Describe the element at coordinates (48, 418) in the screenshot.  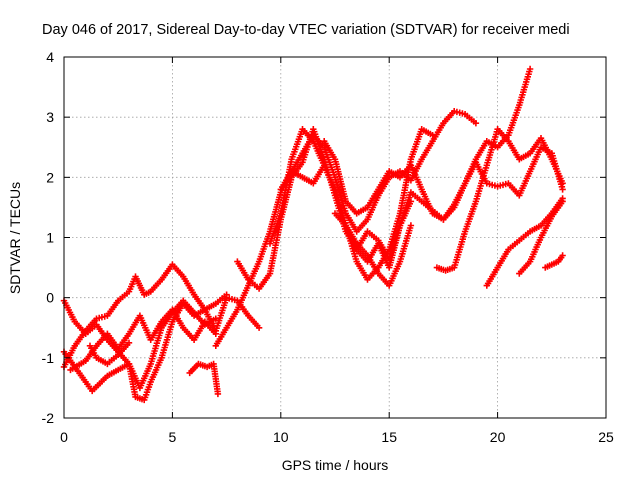
I see `y-tick-label: -2` at that location.